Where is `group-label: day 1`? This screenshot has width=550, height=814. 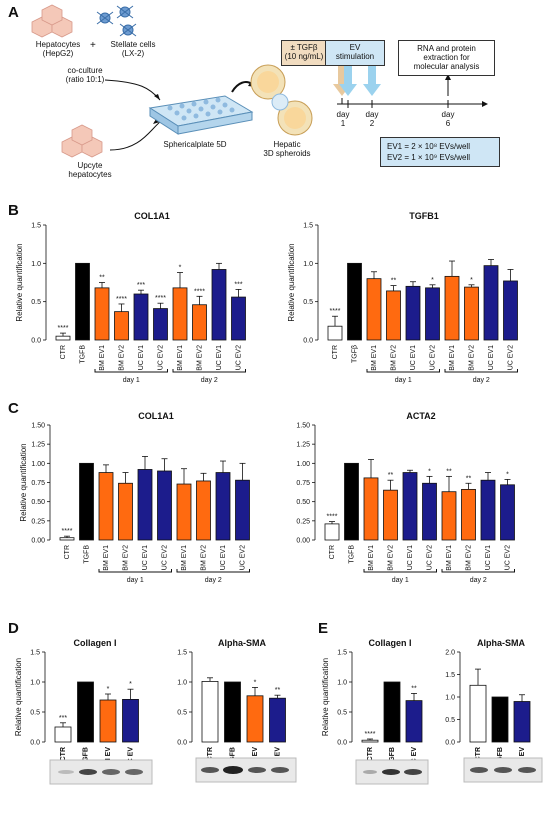 group-label: day 1 is located at coordinates (135, 580).